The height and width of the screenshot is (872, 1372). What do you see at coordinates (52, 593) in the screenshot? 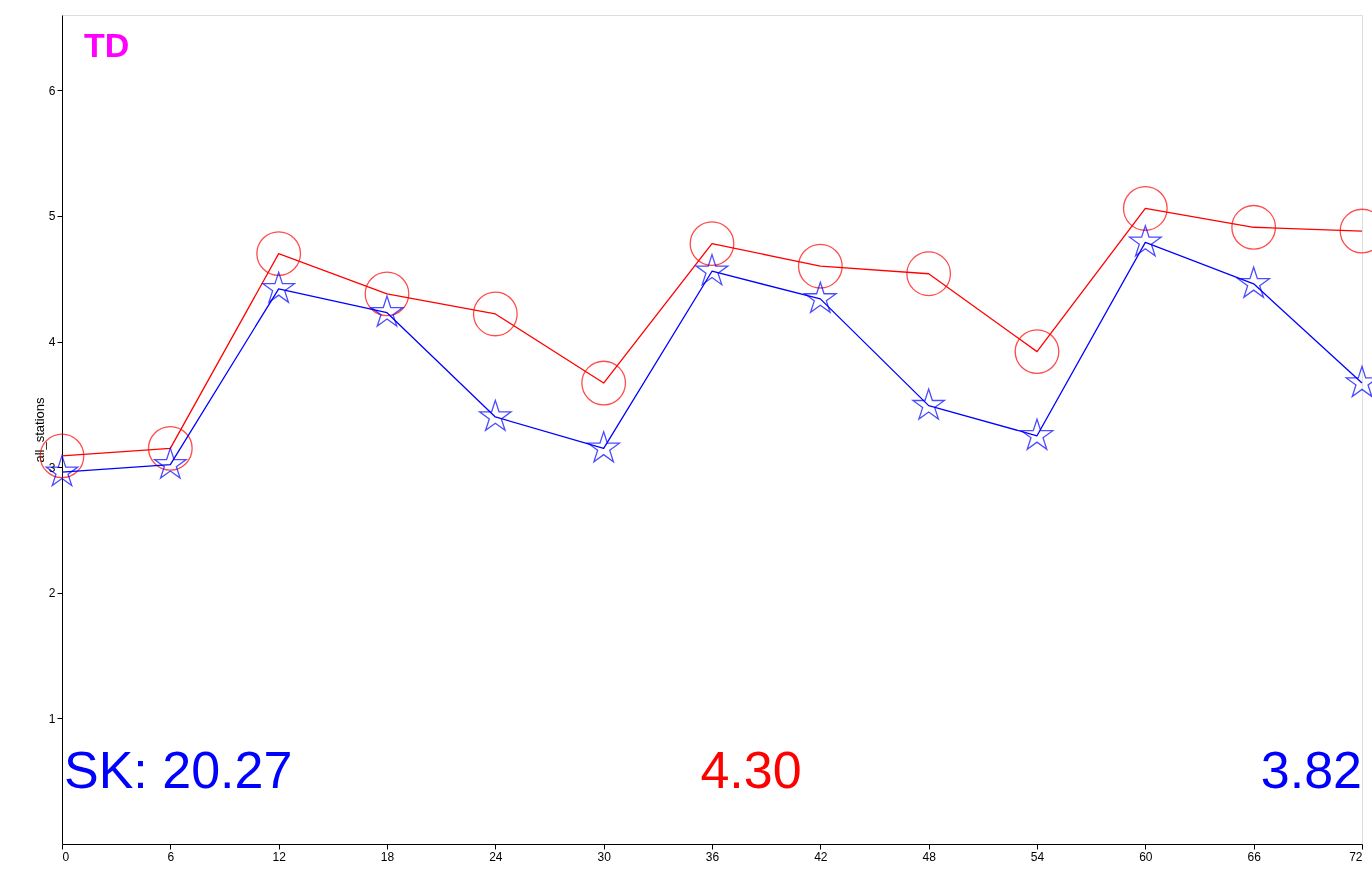
I see `y-tick-label: 2` at bounding box center [52, 593].